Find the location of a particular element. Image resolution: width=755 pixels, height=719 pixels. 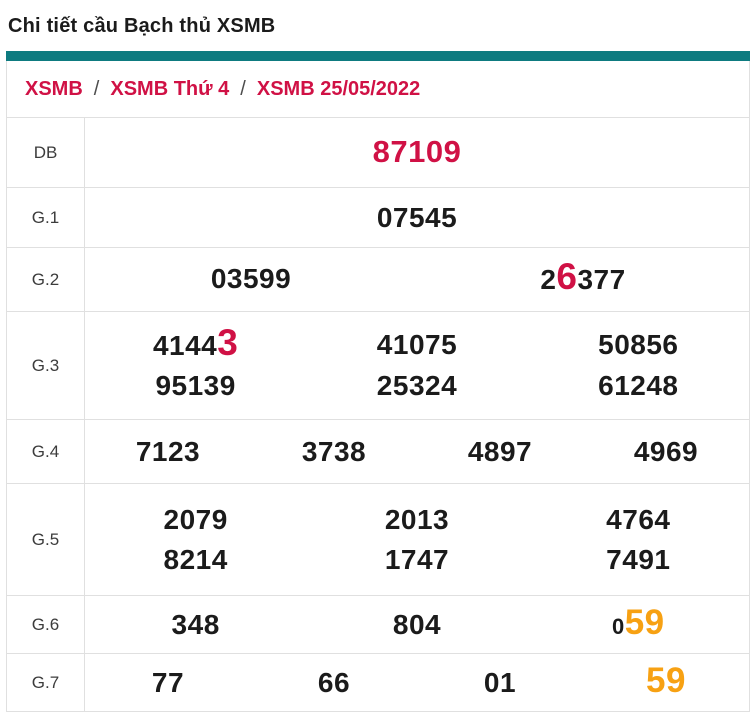

prize-value: 804 is located at coordinates (416, 625).